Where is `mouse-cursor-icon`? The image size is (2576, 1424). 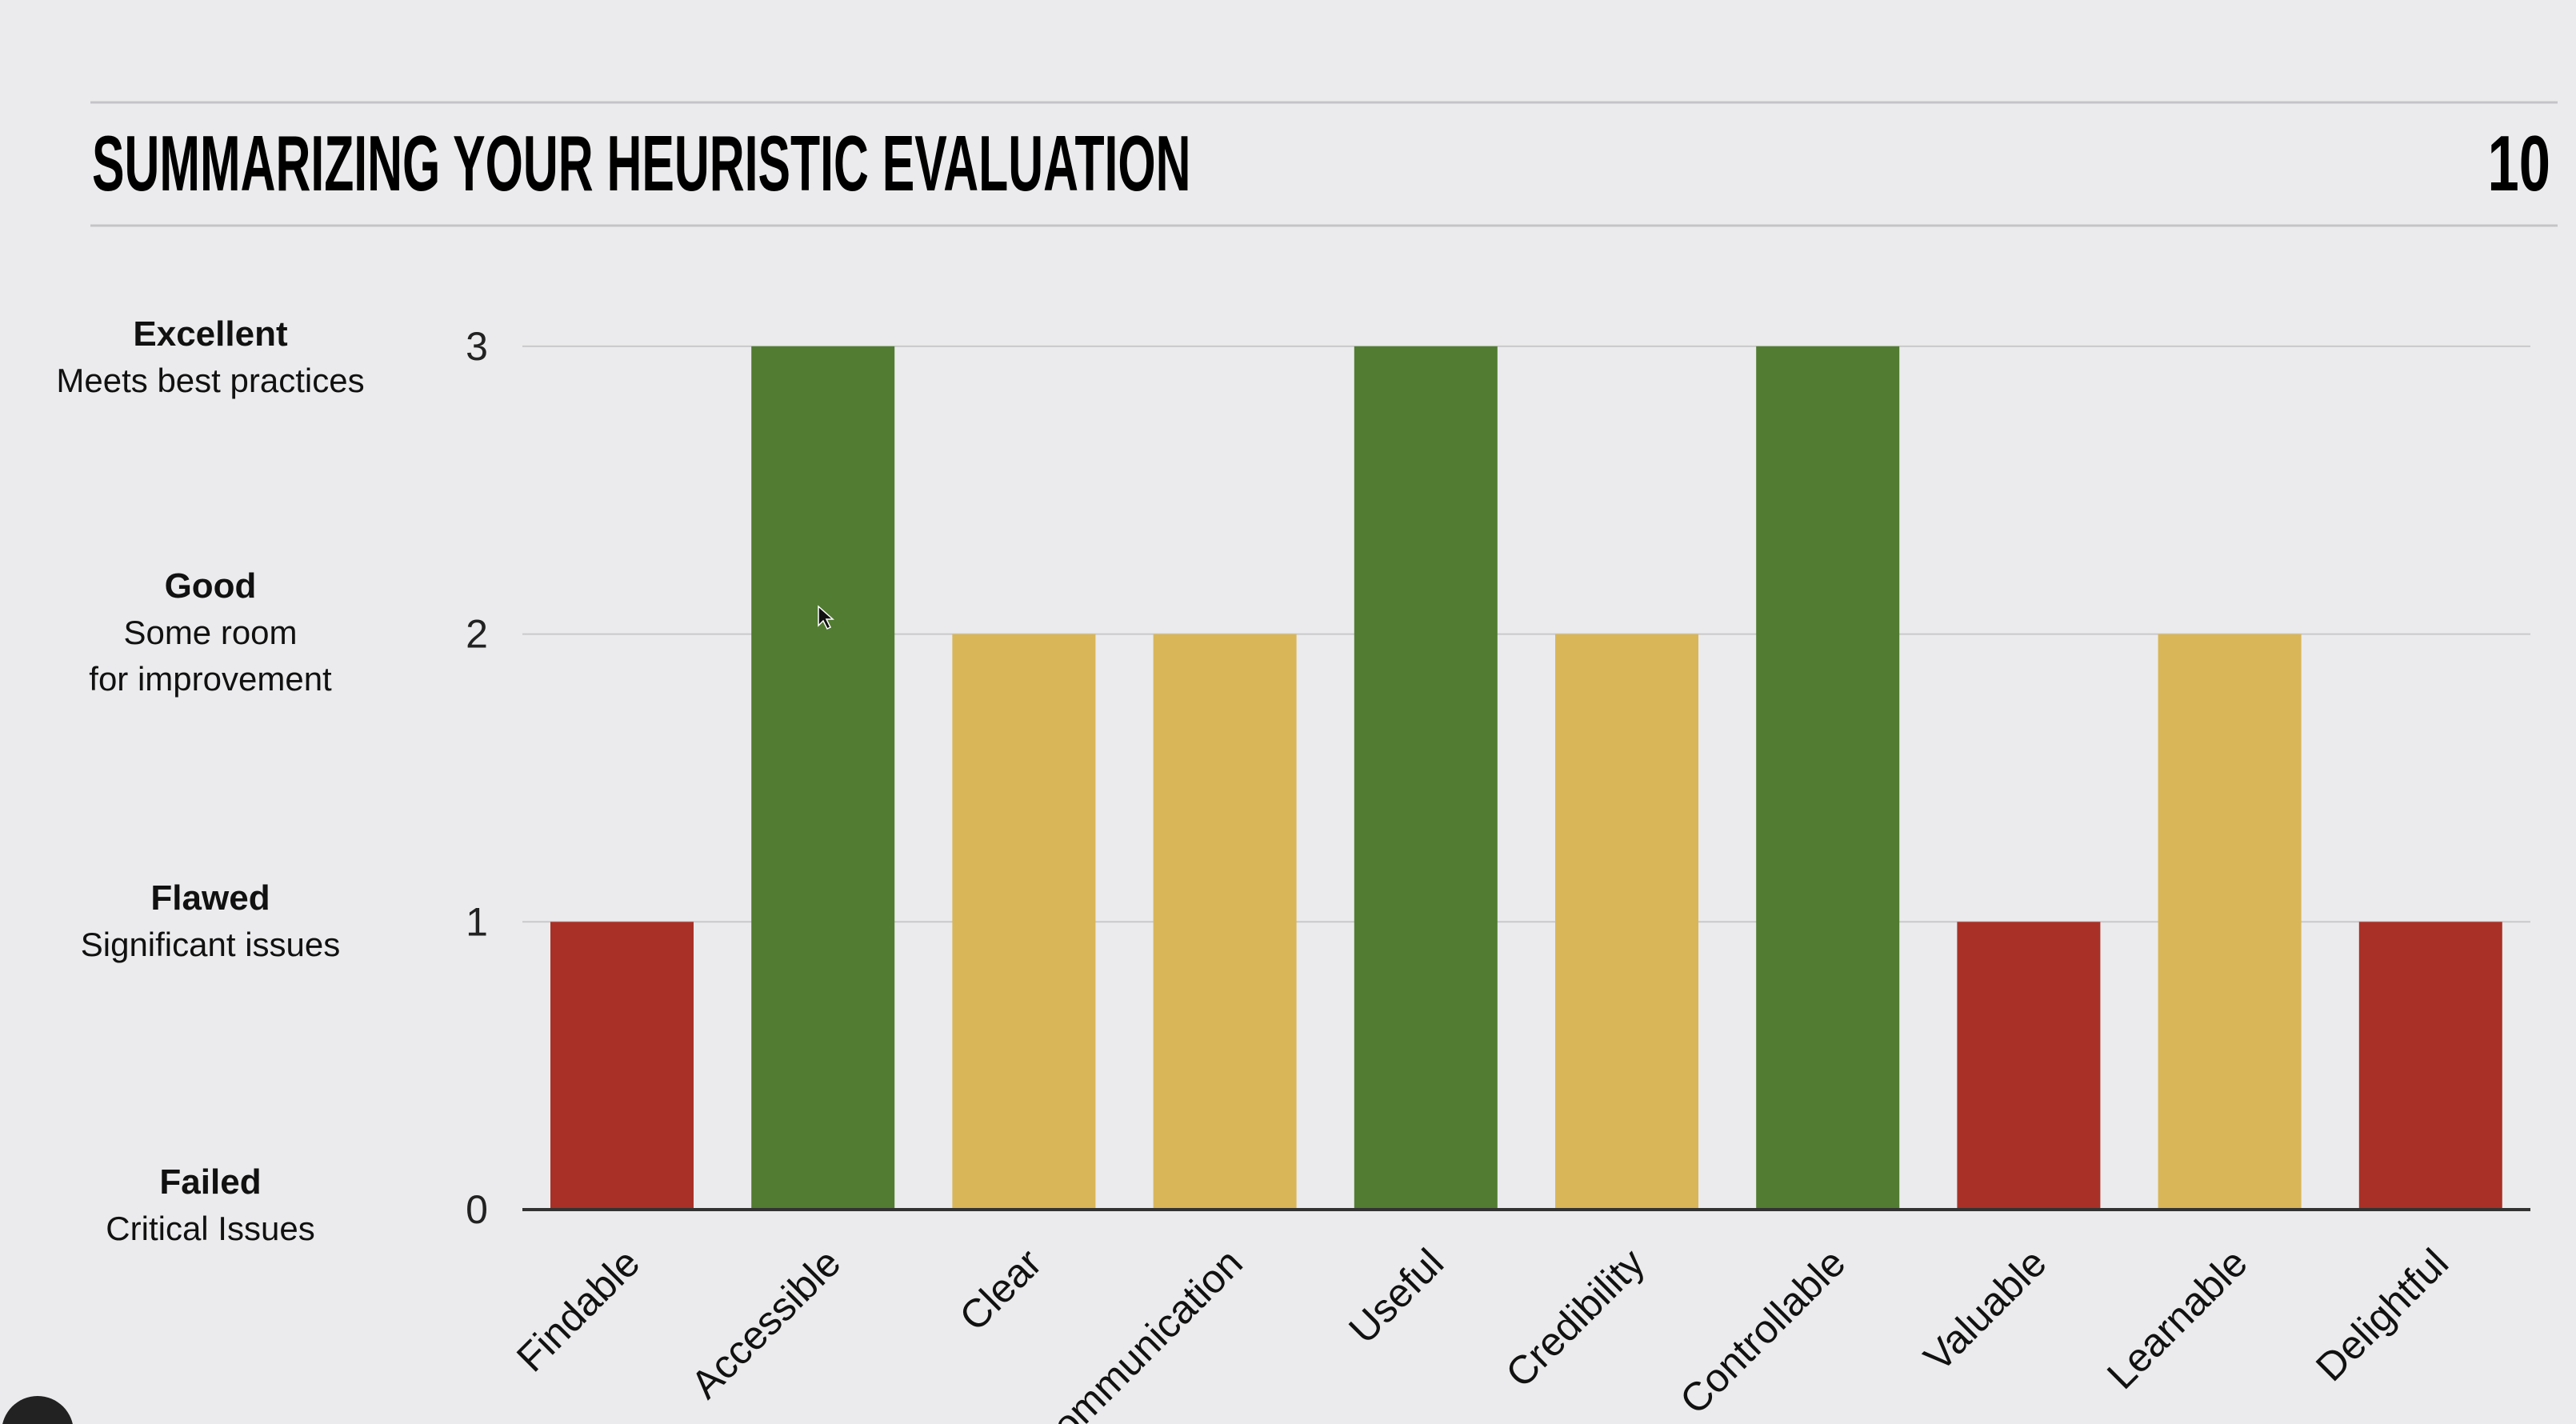
mouse-cursor-icon is located at coordinates (826, 617).